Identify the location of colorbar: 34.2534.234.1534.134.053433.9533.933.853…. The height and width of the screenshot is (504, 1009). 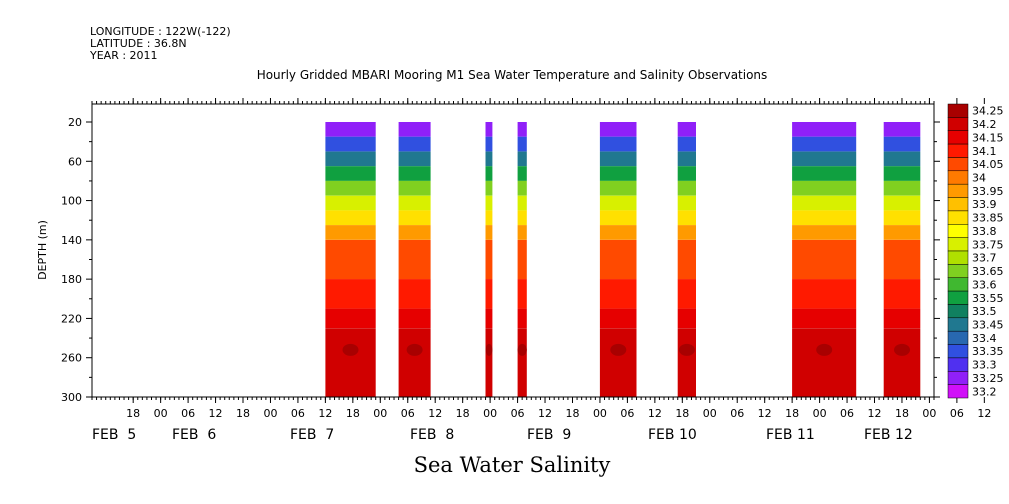
(975, 250).